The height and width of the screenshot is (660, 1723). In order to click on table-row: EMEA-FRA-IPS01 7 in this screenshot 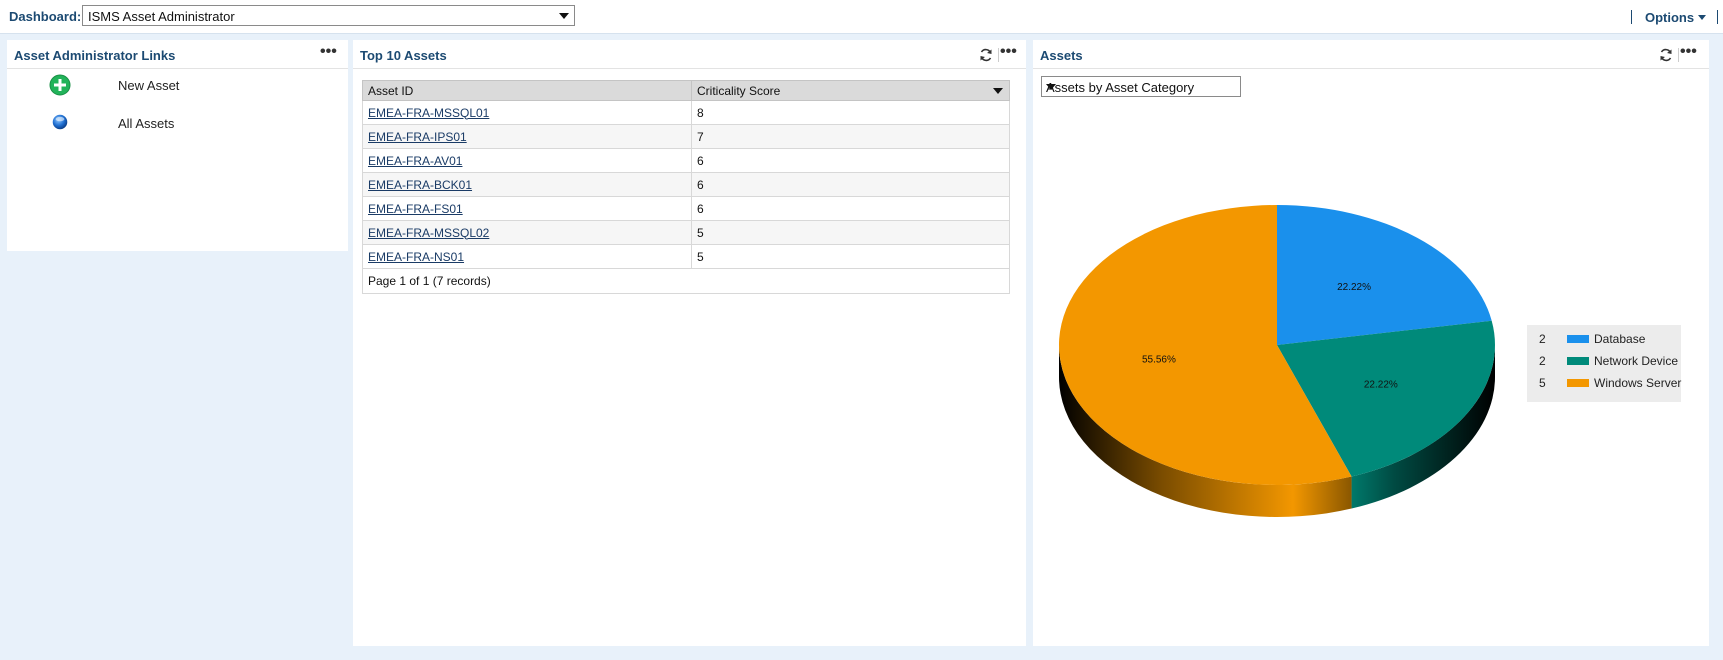, I will do `click(686, 136)`.